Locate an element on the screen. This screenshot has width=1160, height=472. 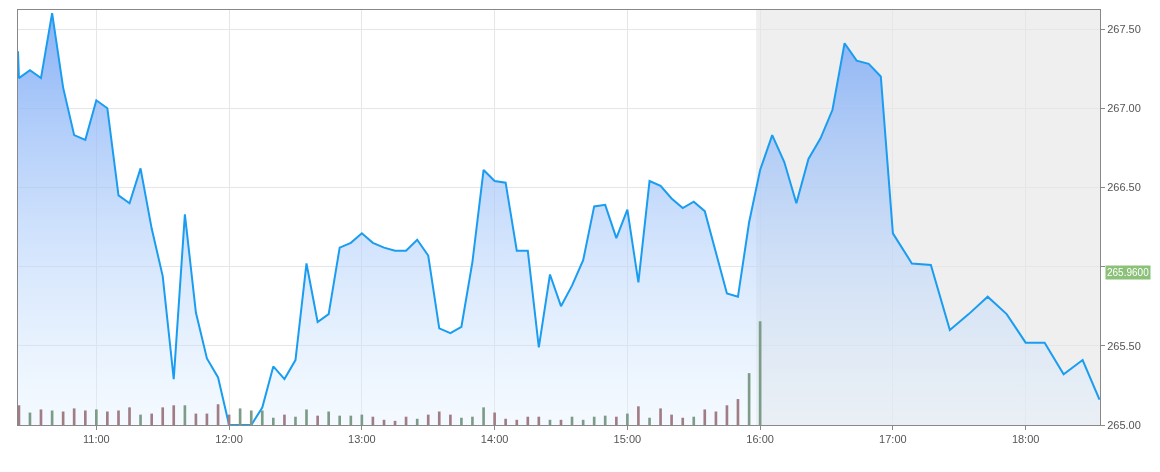
y-tick-label: 266.50 is located at coordinates (1124, 187).